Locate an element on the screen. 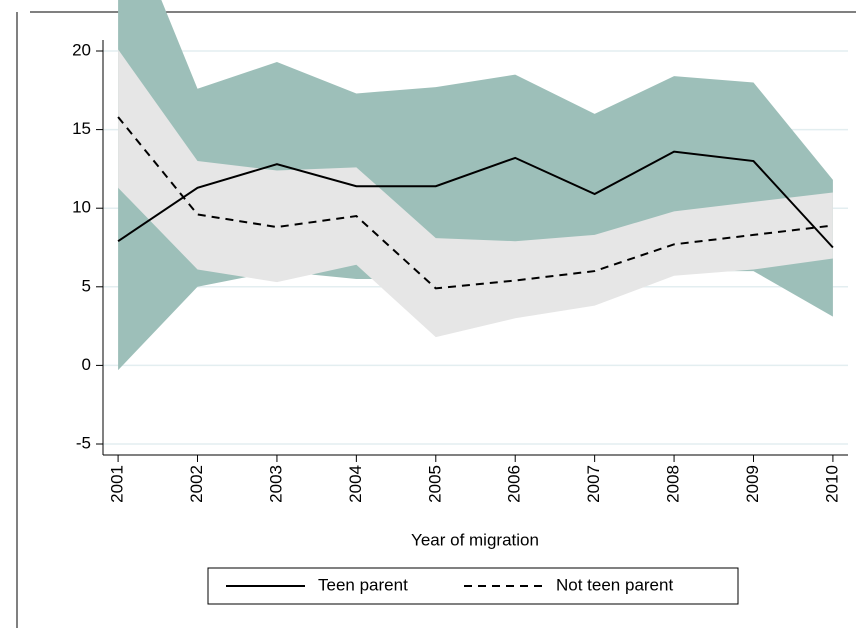 Image resolution: width=856 pixels, height=628 pixels. x-tick-label: 2005 is located at coordinates (434, 484).